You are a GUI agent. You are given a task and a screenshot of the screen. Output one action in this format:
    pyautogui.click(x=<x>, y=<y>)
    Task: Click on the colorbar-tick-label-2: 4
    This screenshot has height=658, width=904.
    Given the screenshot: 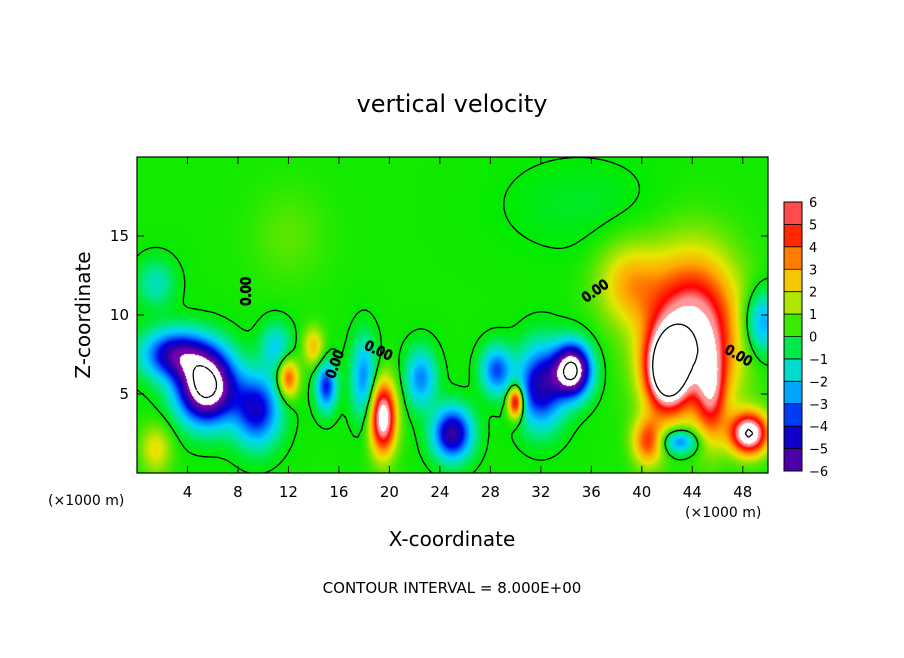 What is the action you would take?
    pyautogui.click(x=813, y=248)
    